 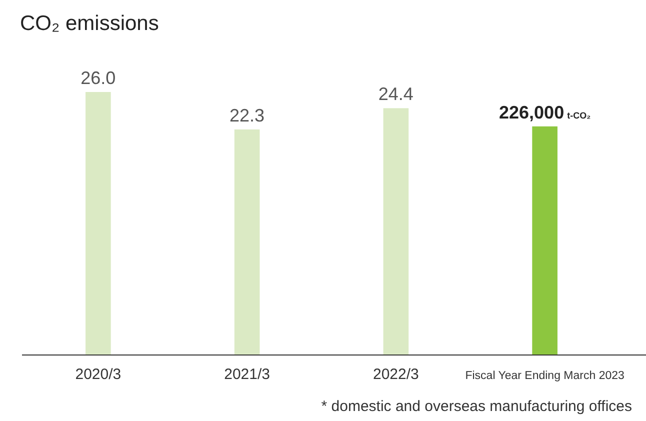 What do you see at coordinates (89, 23) in the screenshot?
I see `chart-title: CO₂ emissions` at bounding box center [89, 23].